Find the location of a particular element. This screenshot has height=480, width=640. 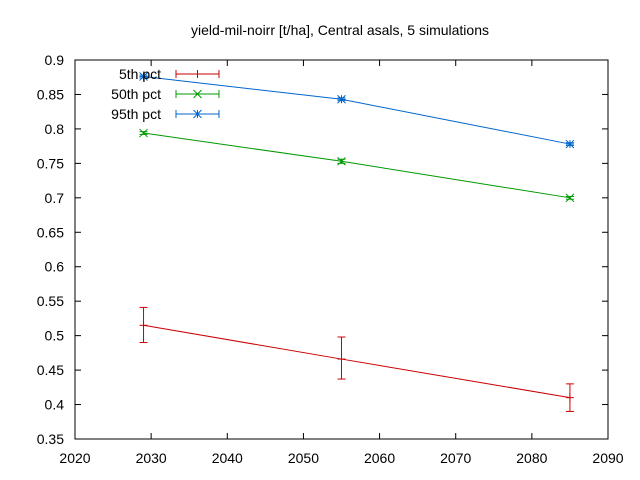

y-tick-label: 0.4 is located at coordinates (55, 405).